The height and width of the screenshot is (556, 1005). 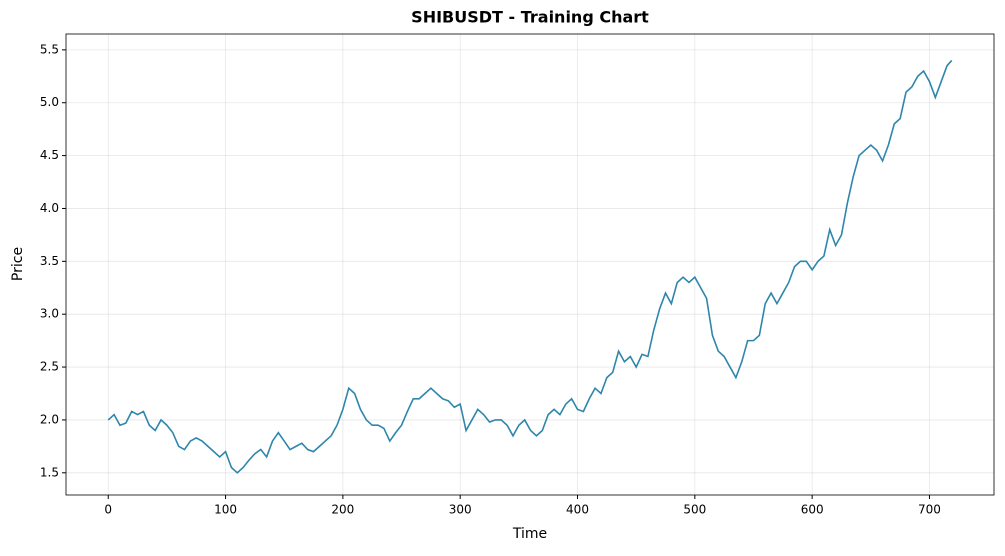 What do you see at coordinates (529, 534) in the screenshot?
I see `x-axis-label: Time` at bounding box center [529, 534].